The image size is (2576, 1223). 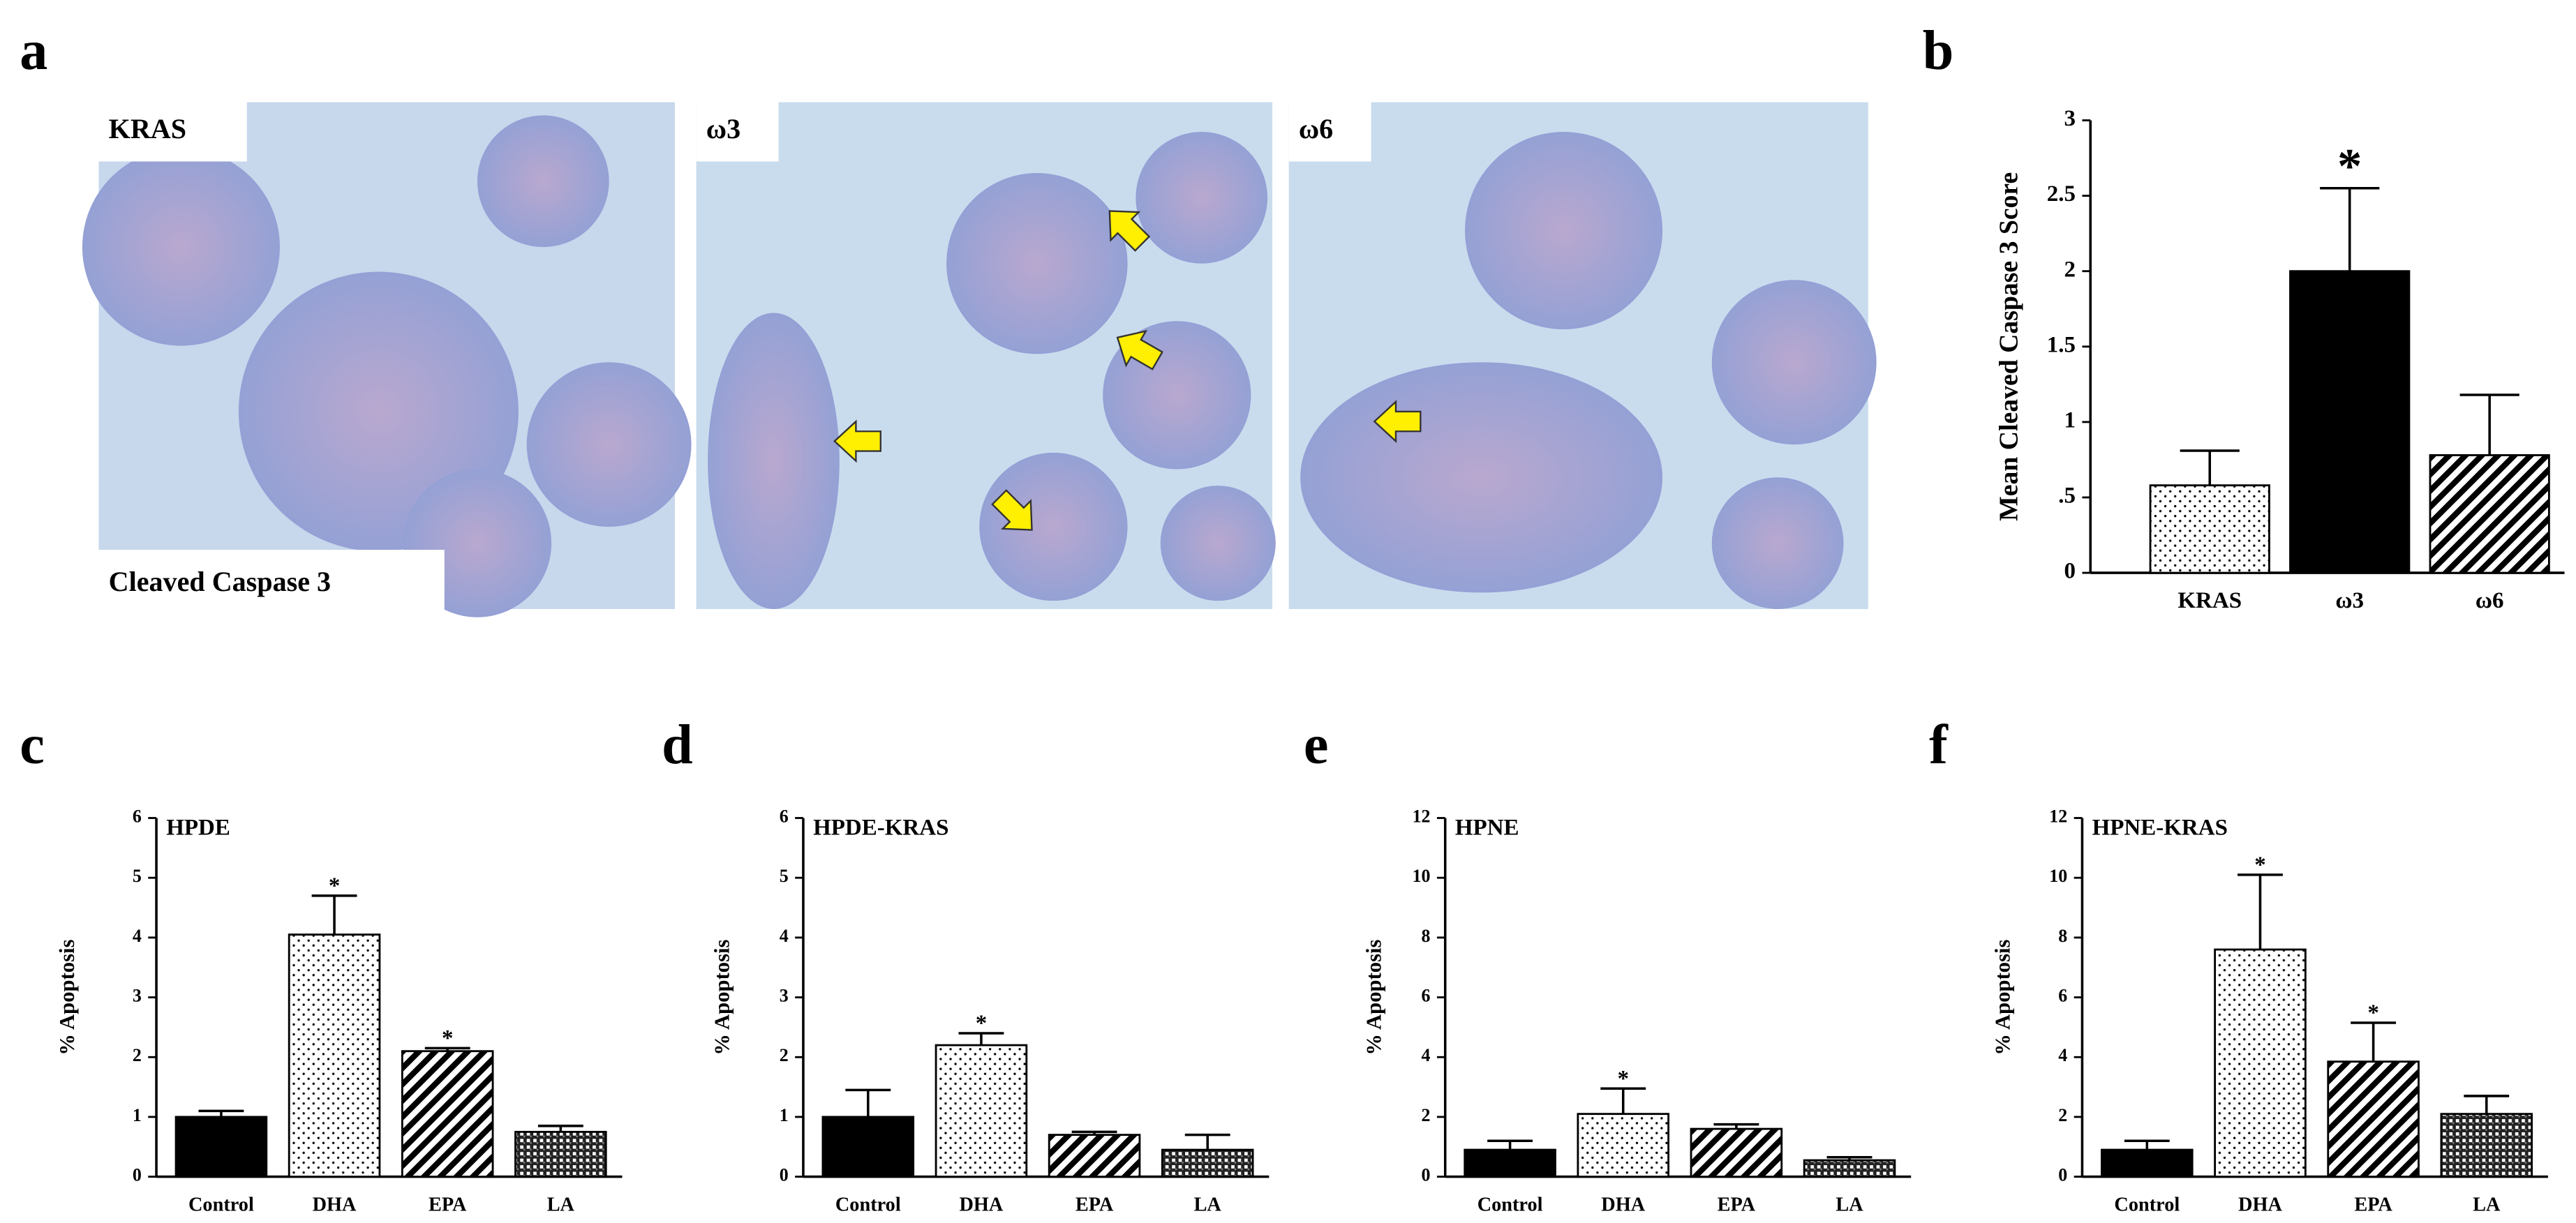 I want to click on chart-title: HPNE, so click(x=1487, y=828).